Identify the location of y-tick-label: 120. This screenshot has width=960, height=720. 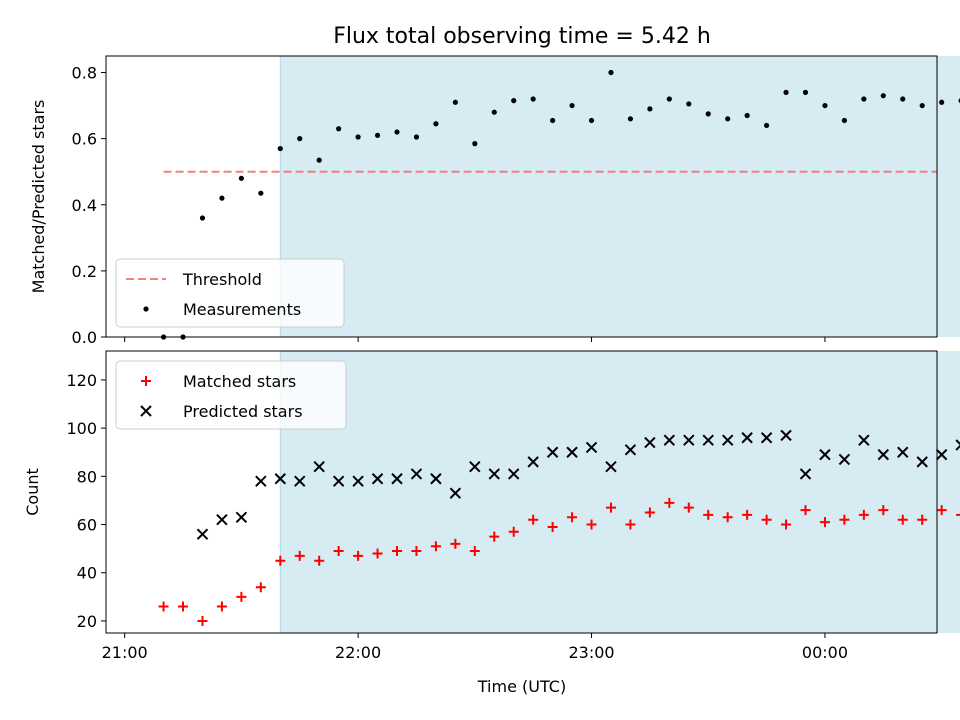
(81, 380).